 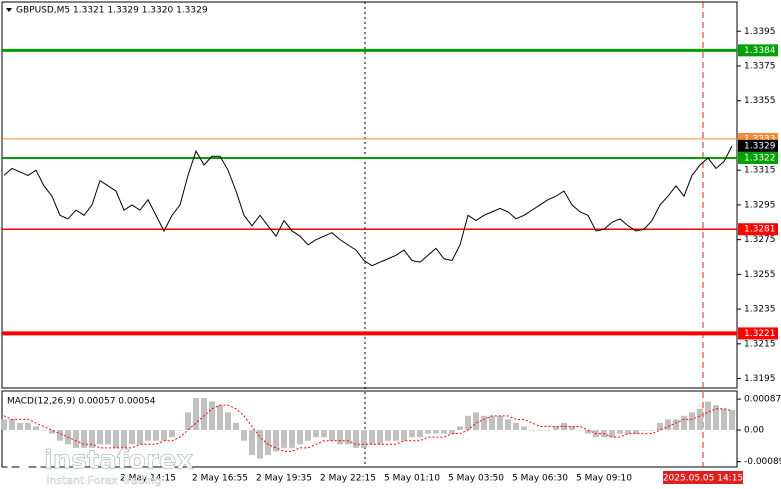 What do you see at coordinates (762, 400) in the screenshot?
I see `y-tick-label: 0.00087` at bounding box center [762, 400].